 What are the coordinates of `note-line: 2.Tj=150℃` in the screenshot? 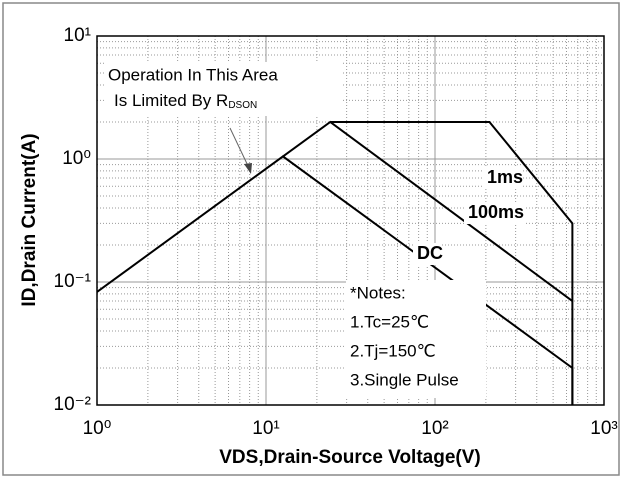 It's located at (393, 350).